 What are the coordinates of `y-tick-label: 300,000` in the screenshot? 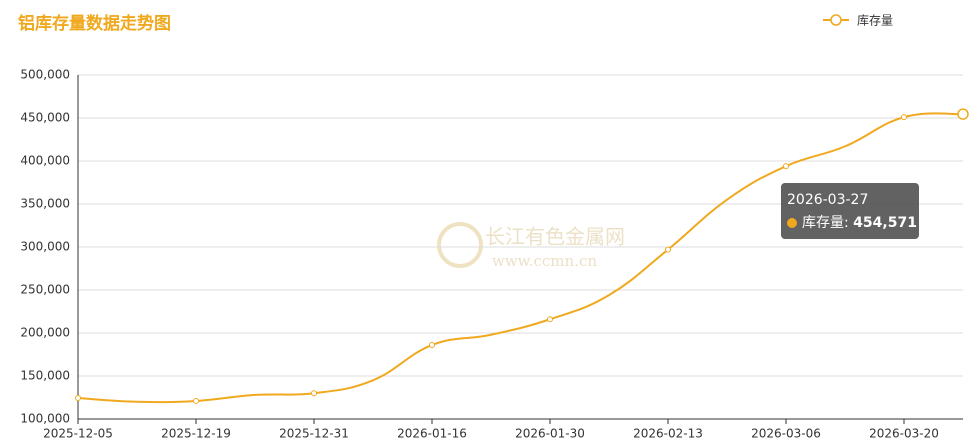 It's located at (45, 247).